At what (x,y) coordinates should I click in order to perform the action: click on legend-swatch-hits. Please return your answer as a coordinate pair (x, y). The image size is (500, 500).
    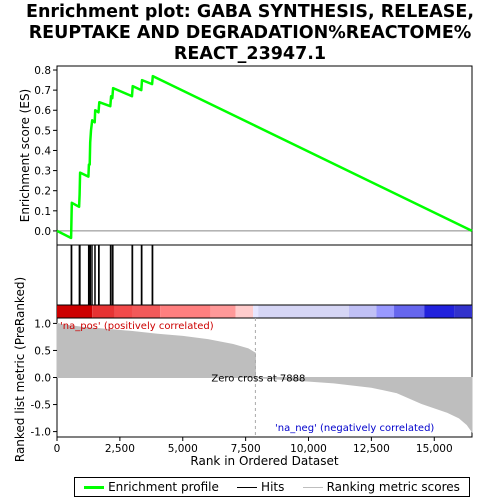
    Looking at the image, I should click on (247, 487).